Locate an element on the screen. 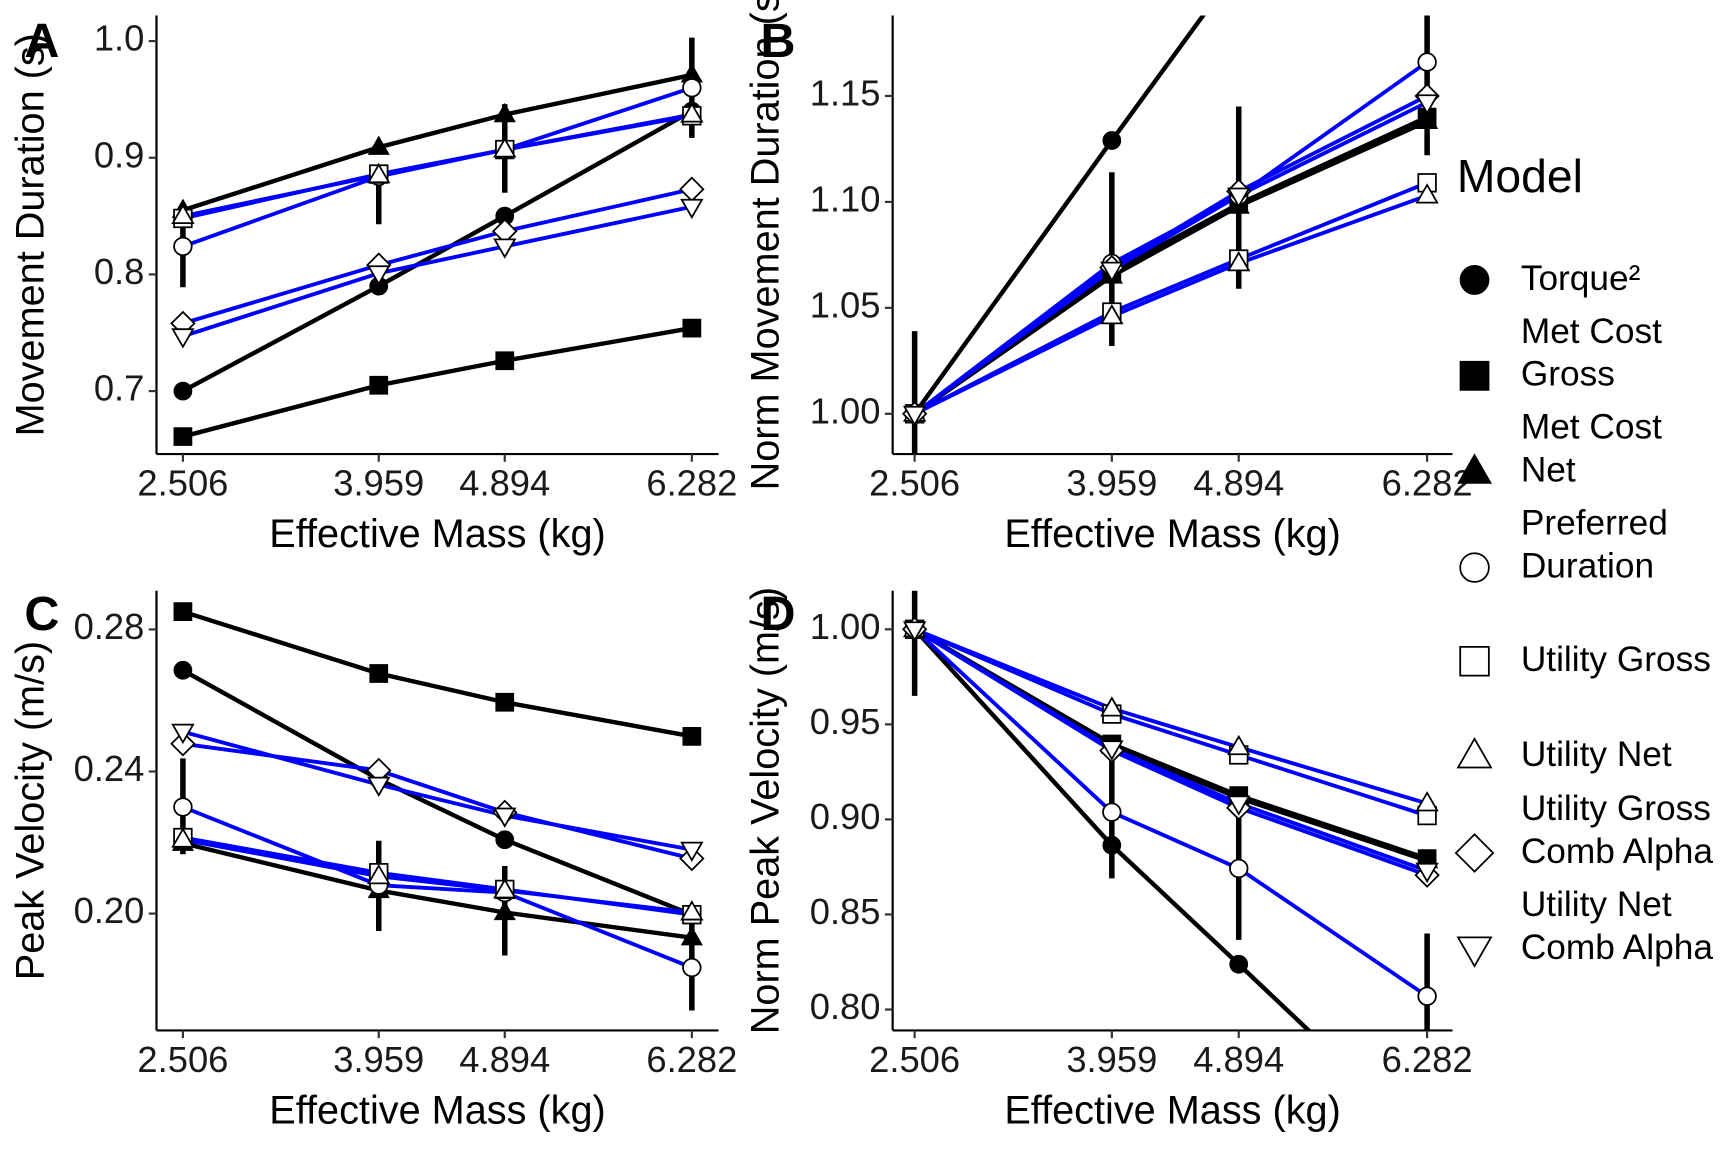 The width and height of the screenshot is (1728, 1152). legend-entry: Utility Gross is located at coordinates (1616, 659).